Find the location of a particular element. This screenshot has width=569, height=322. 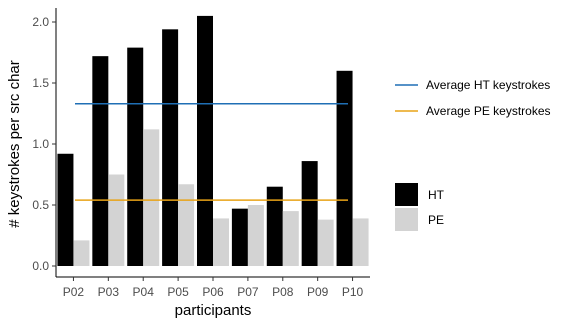

x-tick-label: P05 is located at coordinates (178, 292).